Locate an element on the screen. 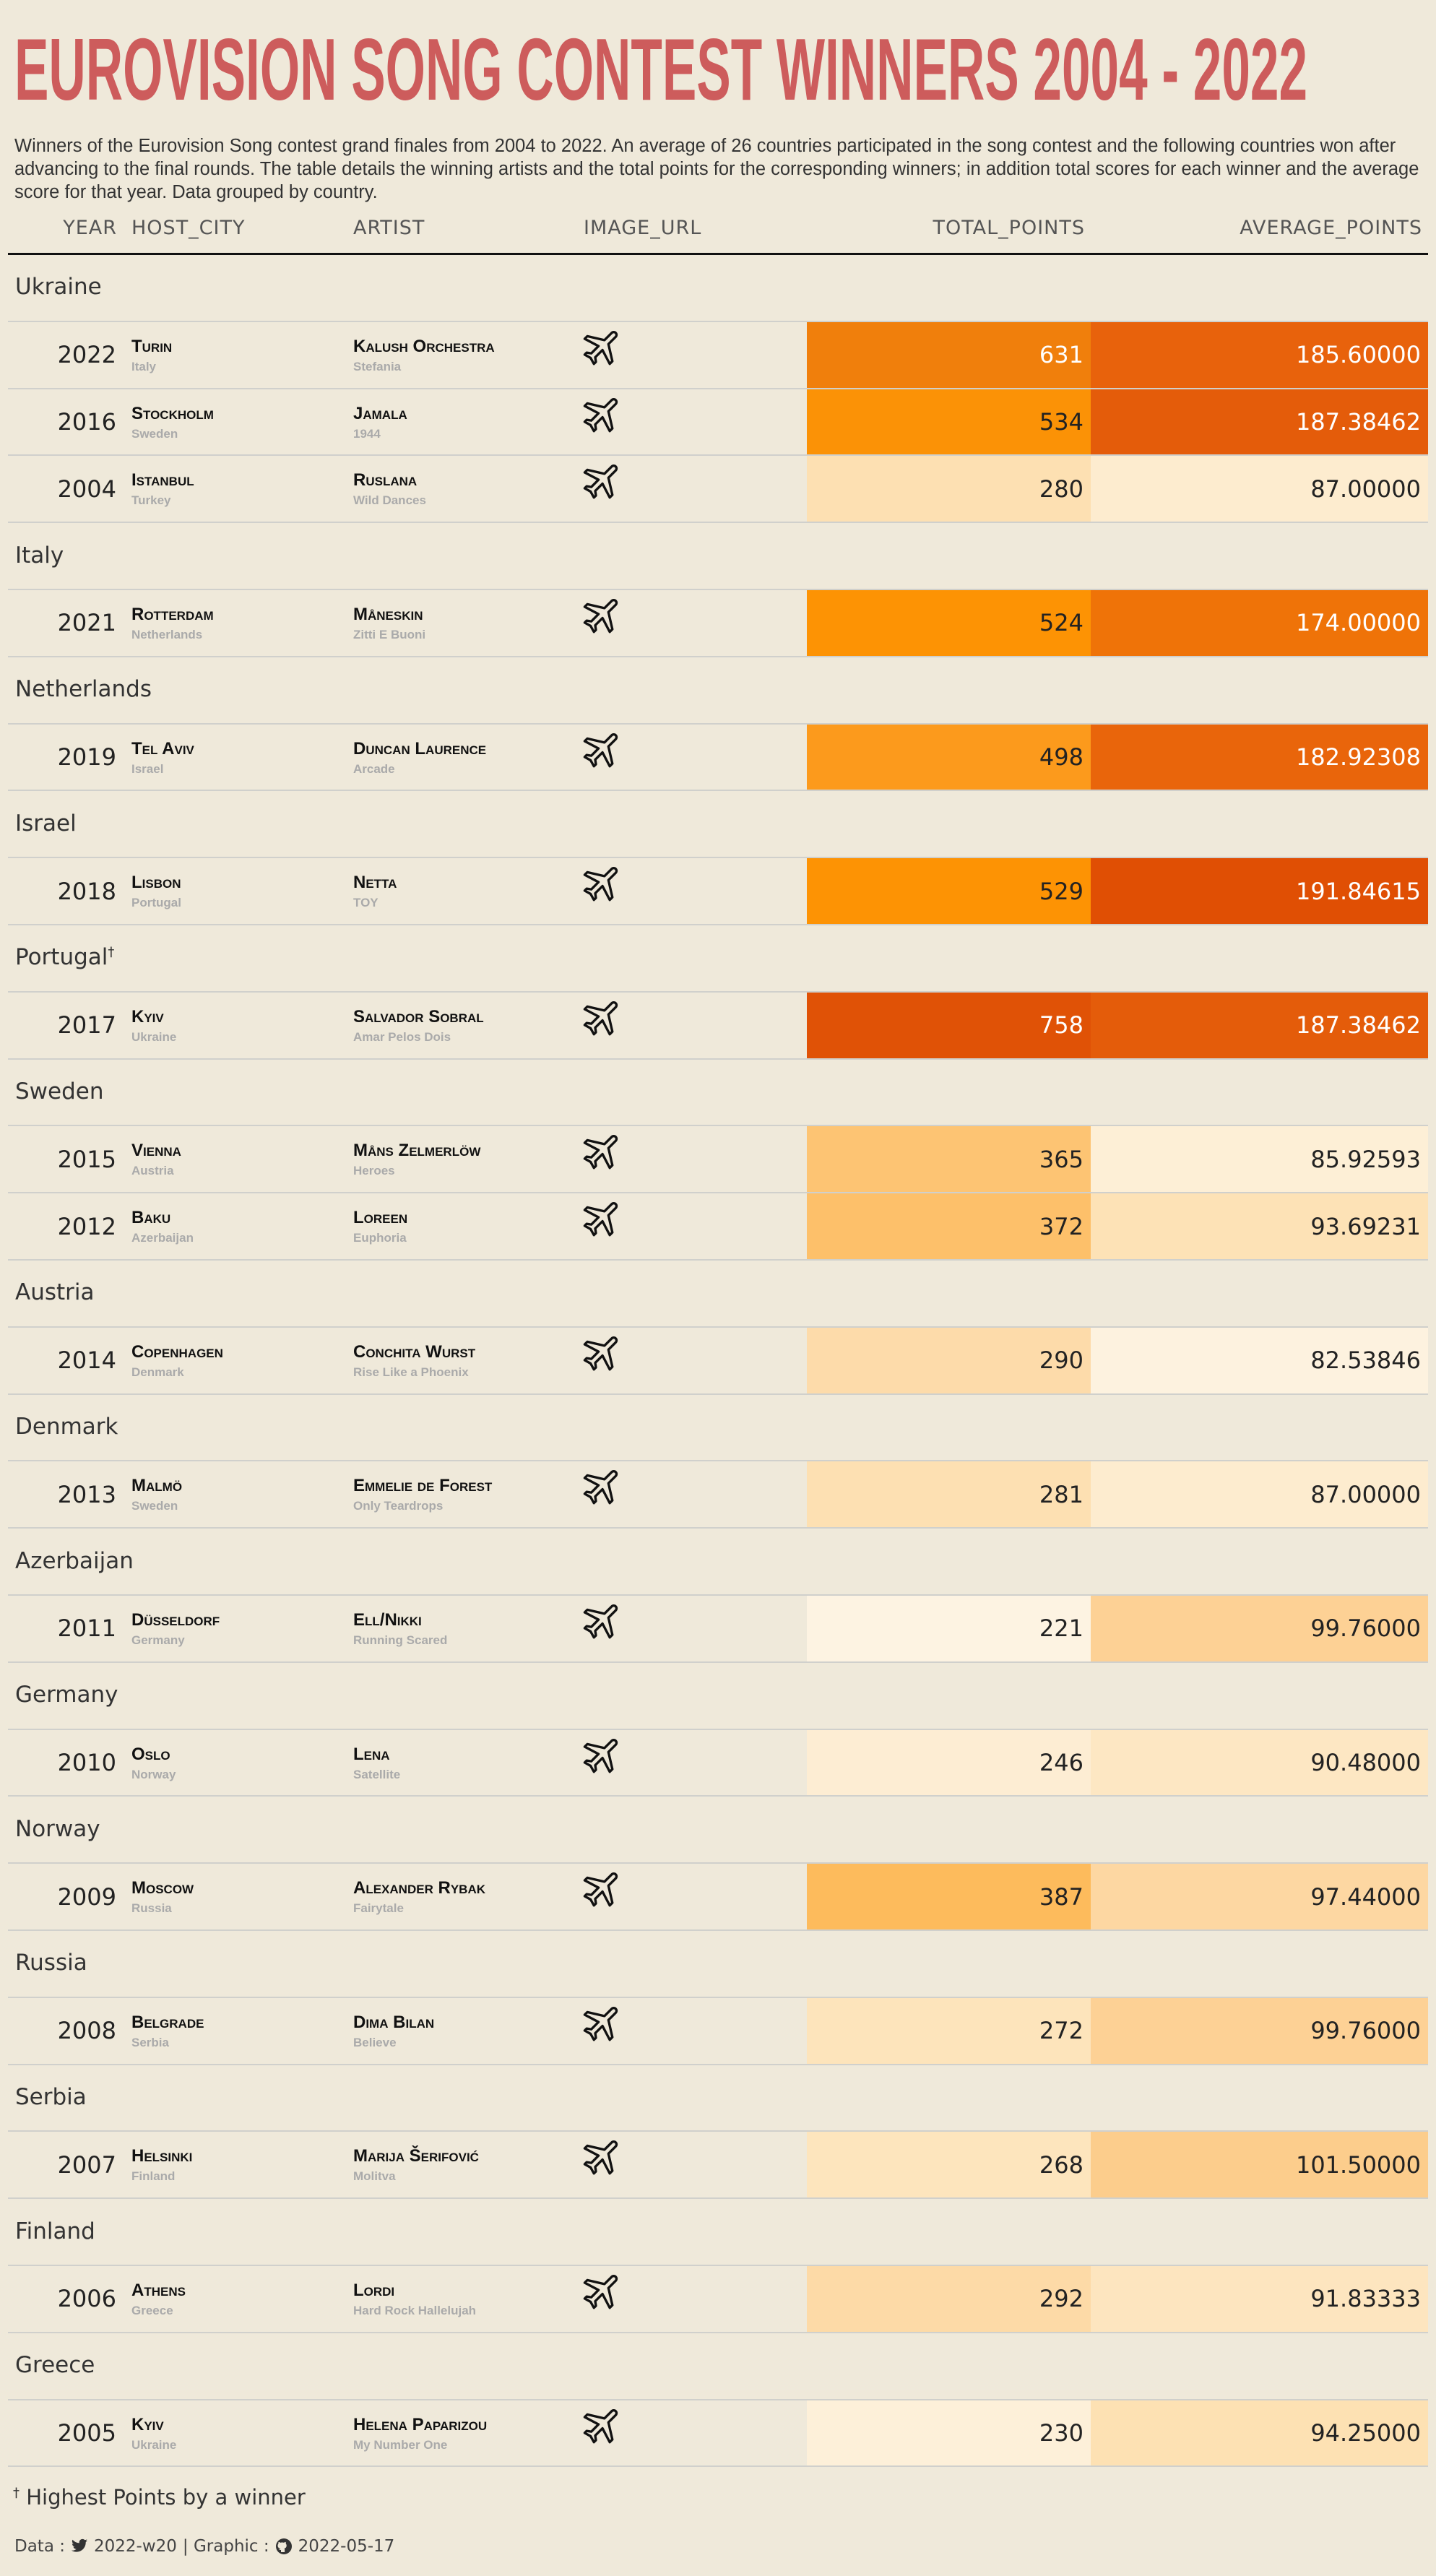 The image size is (1436, 2576). artist: Dima Bilan is located at coordinates (394, 2022).